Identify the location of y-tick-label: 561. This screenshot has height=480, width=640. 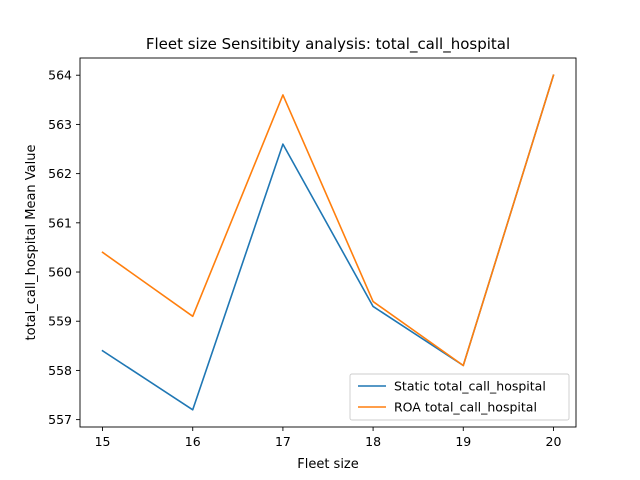
(60, 222).